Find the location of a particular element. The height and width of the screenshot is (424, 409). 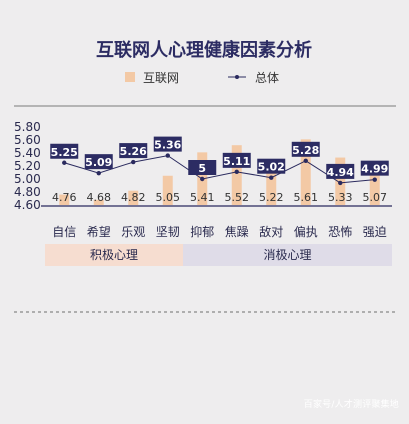

y-tick-label: 5.20 is located at coordinates (27, 166).